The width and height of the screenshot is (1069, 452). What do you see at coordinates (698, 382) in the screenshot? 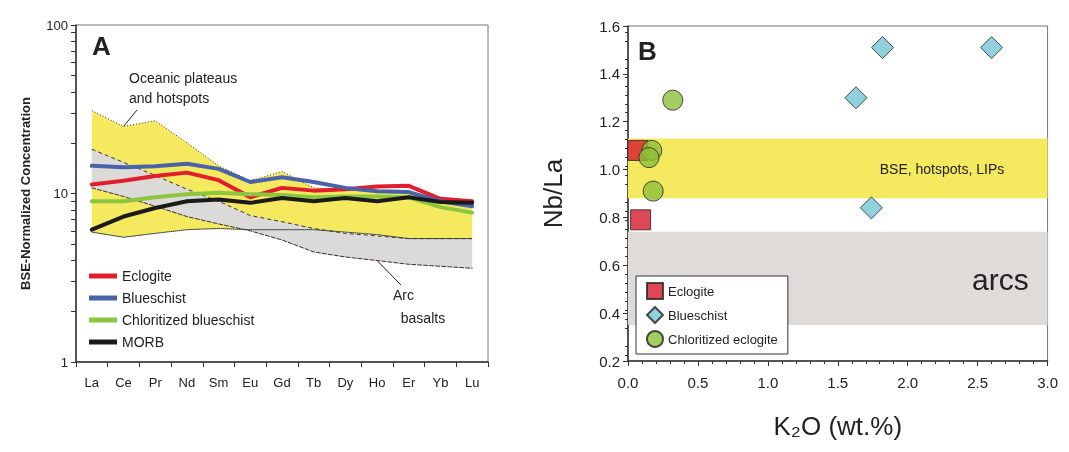
I see `x-tick-label: 0.5` at bounding box center [698, 382].